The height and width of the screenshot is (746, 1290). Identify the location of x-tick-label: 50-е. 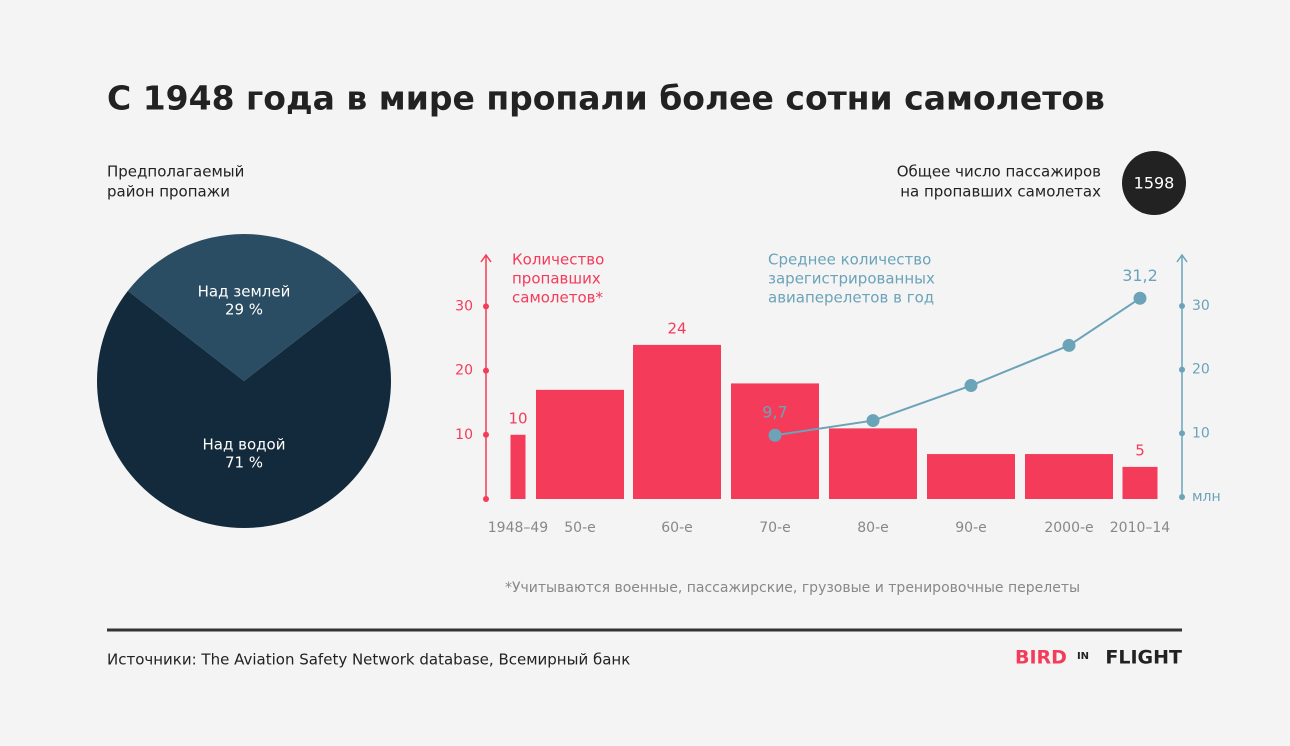
(579, 528).